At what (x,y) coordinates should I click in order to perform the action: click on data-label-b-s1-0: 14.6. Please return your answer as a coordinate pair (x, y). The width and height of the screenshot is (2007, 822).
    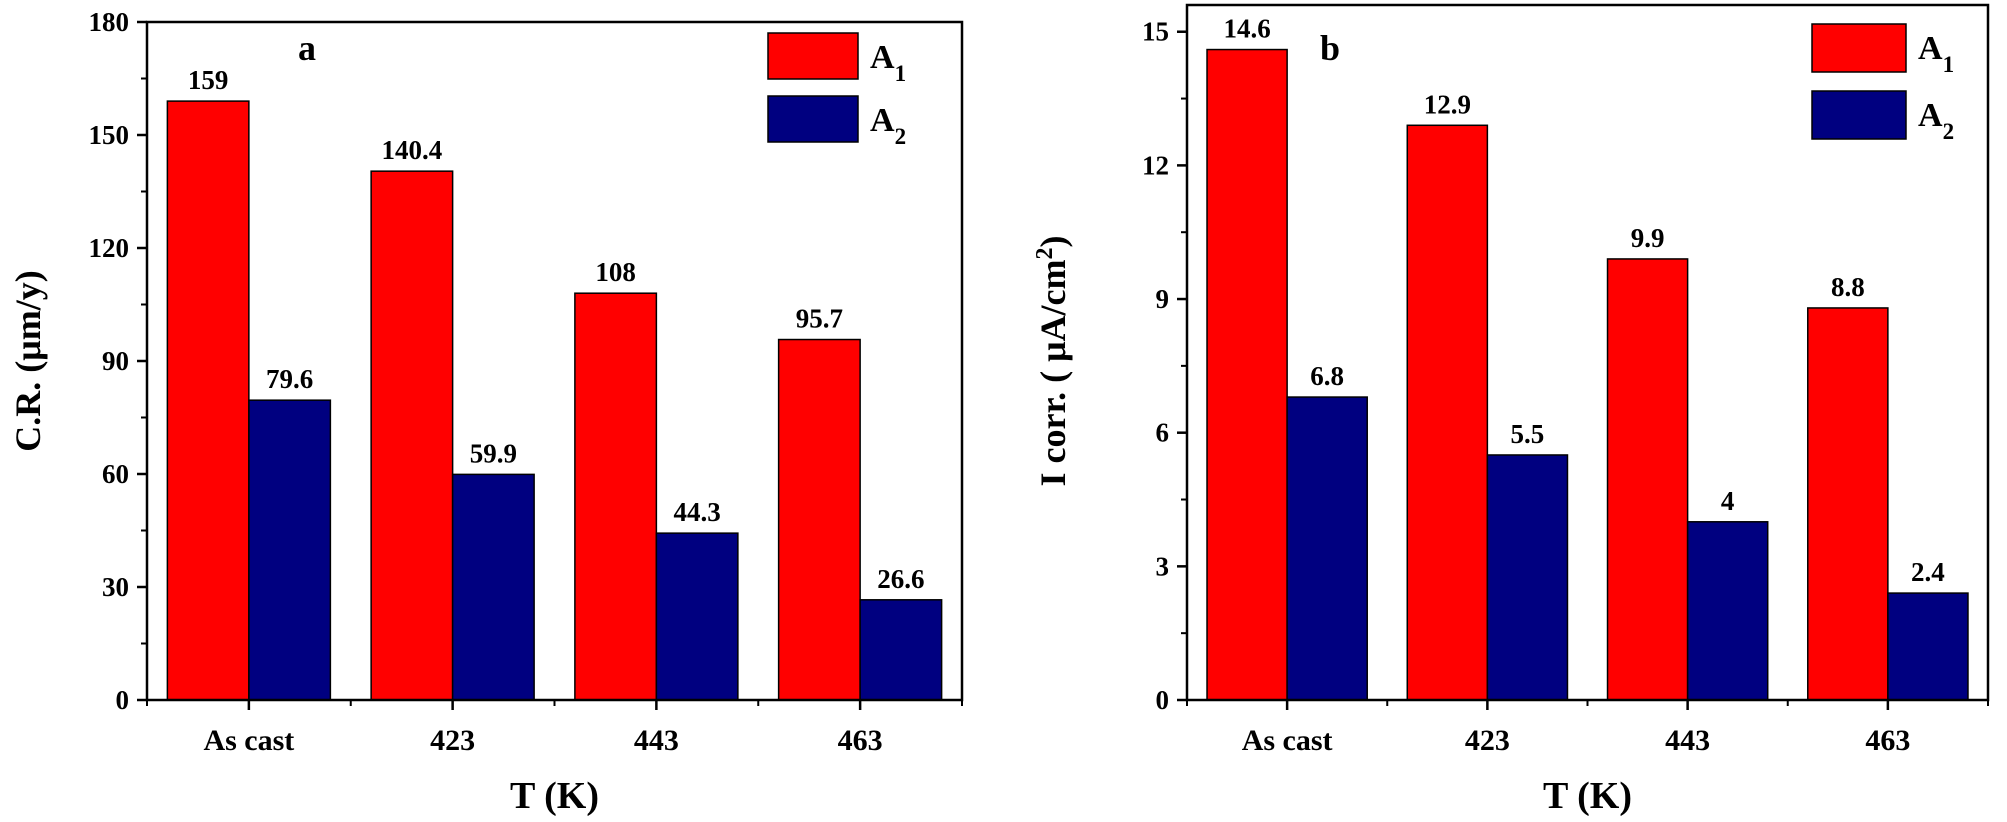
    Looking at the image, I should click on (1246, 29).